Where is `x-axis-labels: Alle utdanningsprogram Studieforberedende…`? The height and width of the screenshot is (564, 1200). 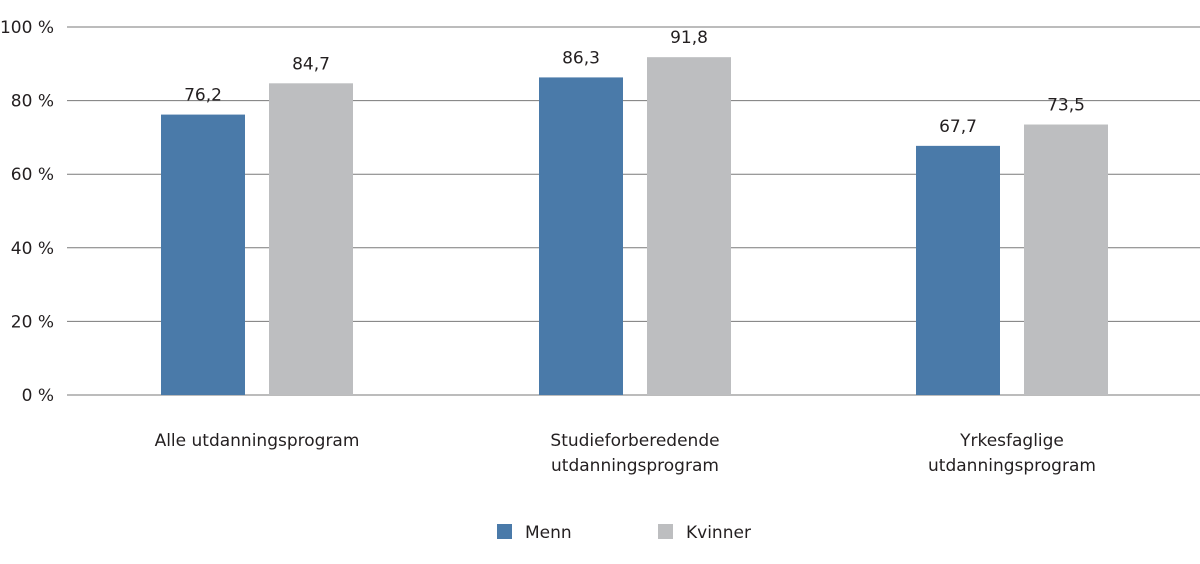
x-axis-labels: Alle utdanningsprogram Studieforberedende… is located at coordinates (625, 453).